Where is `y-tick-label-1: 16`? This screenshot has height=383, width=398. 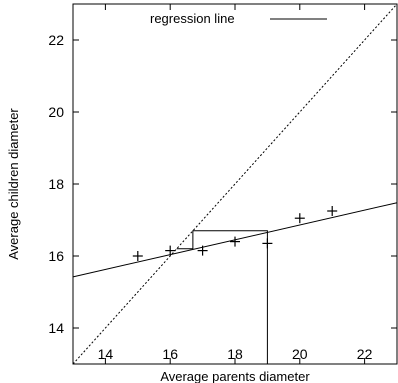
y-tick-label-1: 16 is located at coordinates (56, 256).